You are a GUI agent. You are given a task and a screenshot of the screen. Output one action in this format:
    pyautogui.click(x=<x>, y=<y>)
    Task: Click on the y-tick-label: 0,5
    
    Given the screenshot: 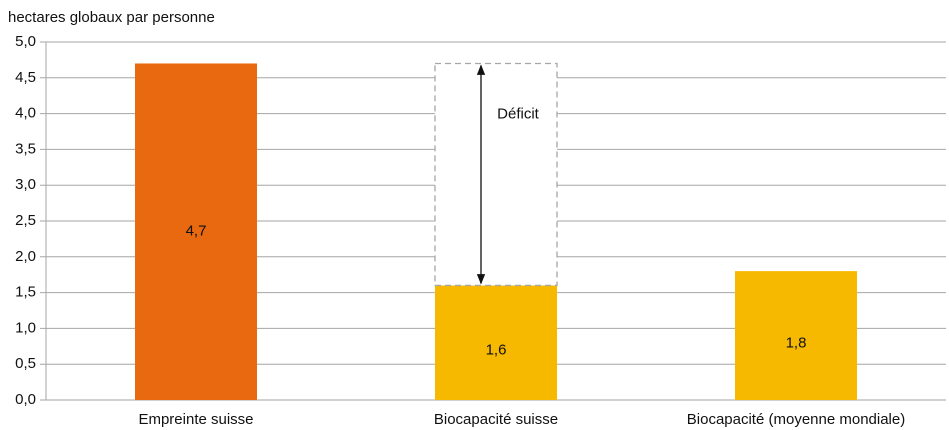 What is the action you would take?
    pyautogui.click(x=25, y=363)
    